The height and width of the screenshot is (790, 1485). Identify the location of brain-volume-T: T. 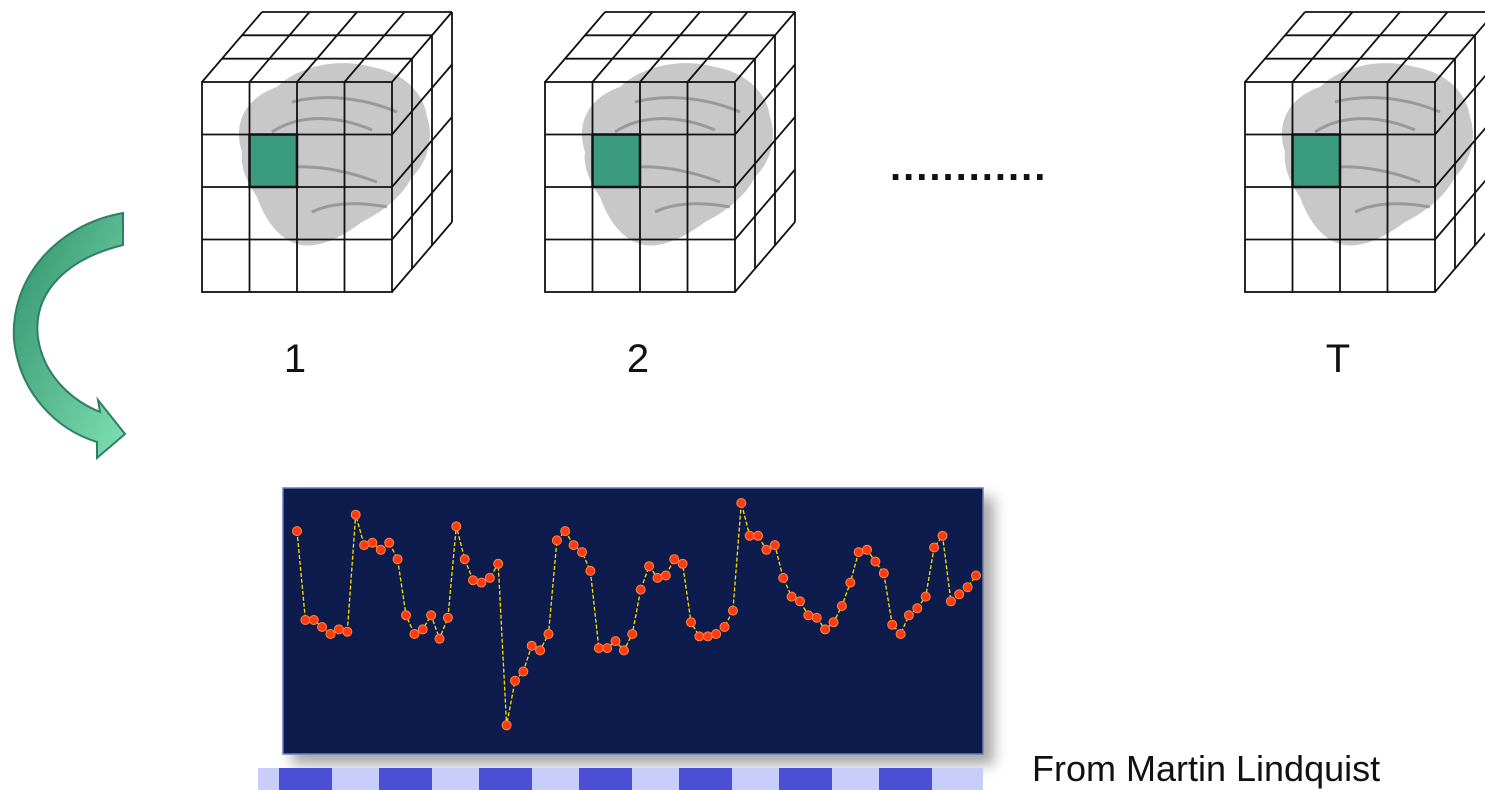
(1364, 196).